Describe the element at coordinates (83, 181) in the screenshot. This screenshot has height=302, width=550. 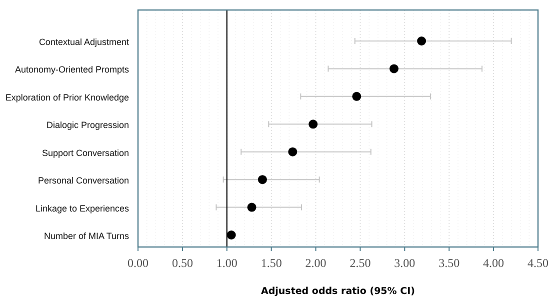
I see `y-tick-label: Personal Conversation` at that location.